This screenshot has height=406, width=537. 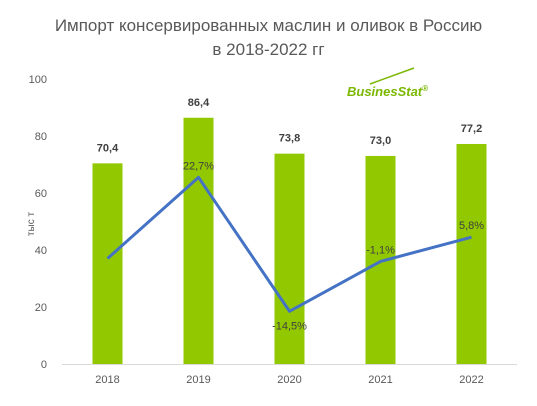 I want to click on chart-title-line-2: в 2018-2022 гг, so click(x=268, y=49).